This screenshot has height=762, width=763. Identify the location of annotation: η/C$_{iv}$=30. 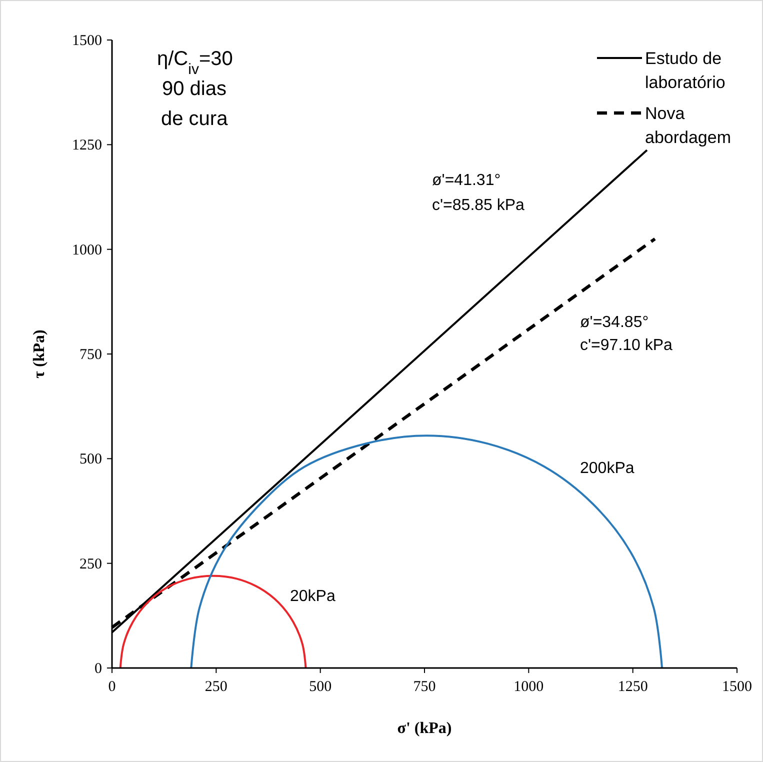
(195, 63).